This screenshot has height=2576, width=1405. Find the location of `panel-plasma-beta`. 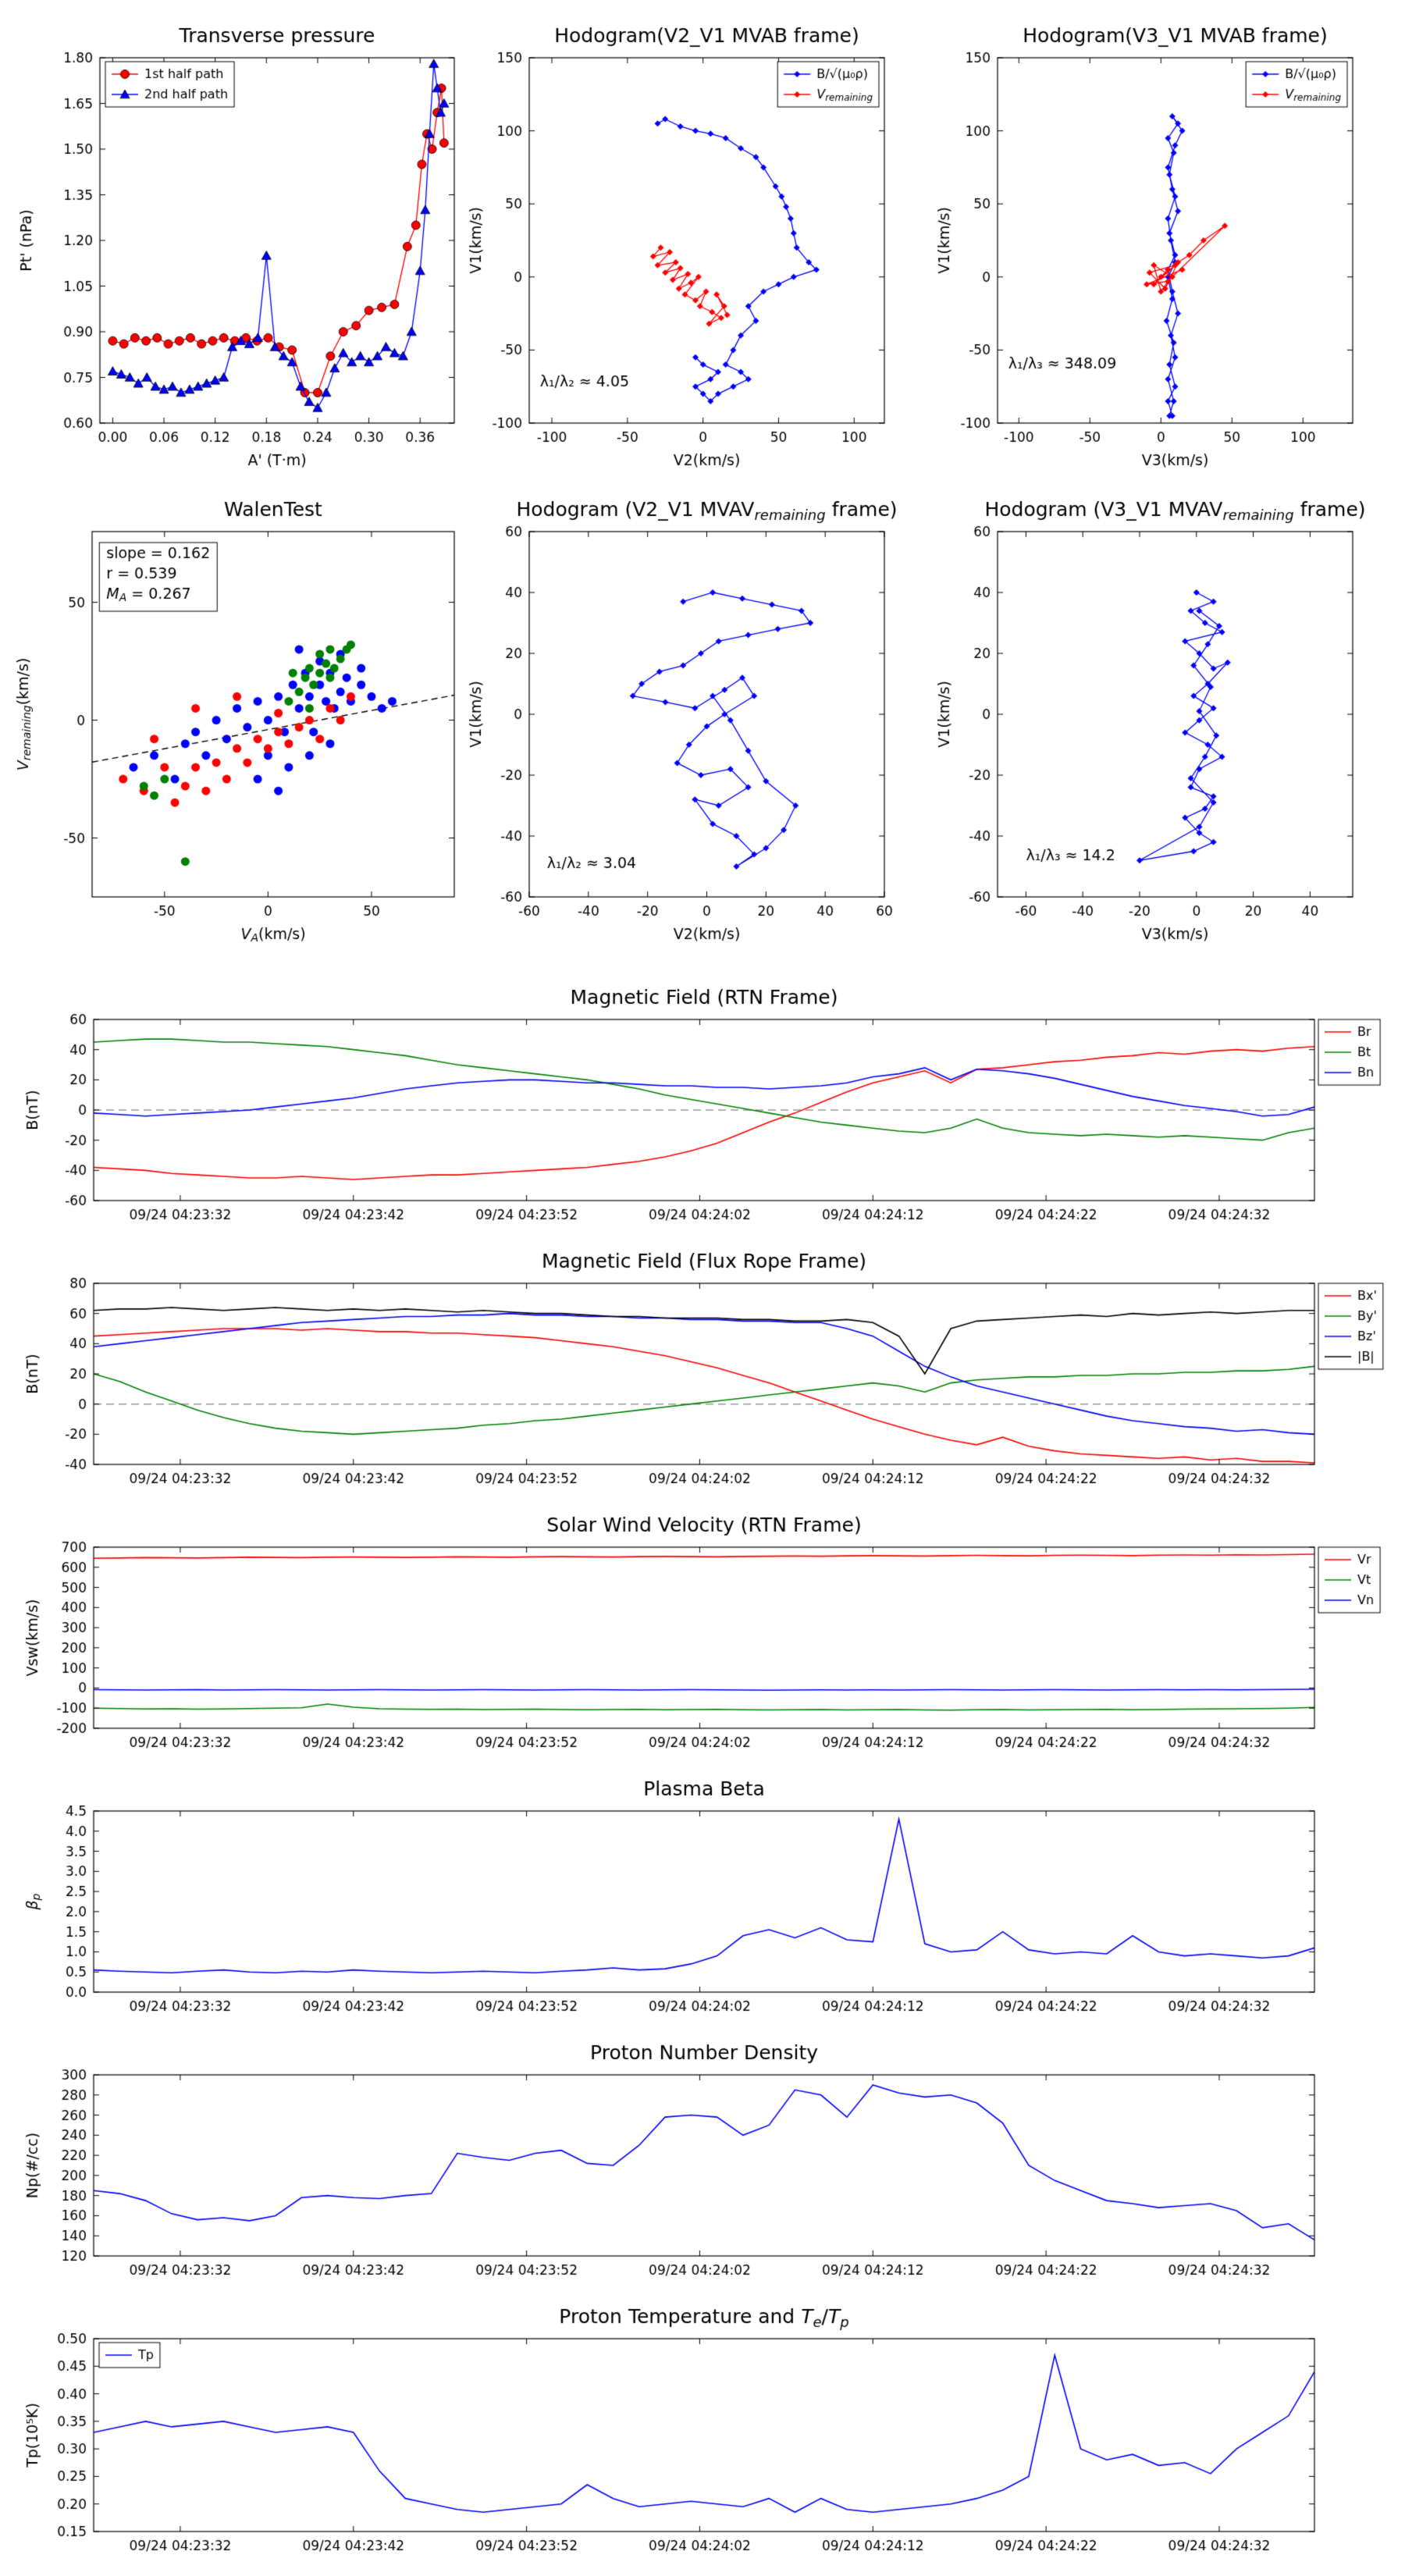

panel-plasma-beta is located at coordinates (703, 1896).